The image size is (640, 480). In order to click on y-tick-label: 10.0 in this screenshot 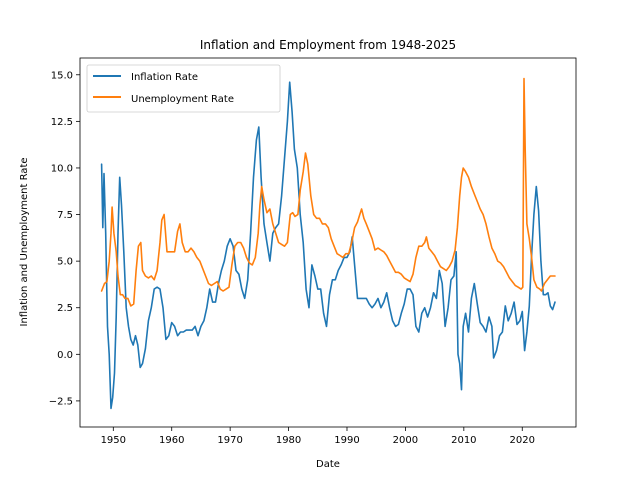, I will do `click(62, 168)`.